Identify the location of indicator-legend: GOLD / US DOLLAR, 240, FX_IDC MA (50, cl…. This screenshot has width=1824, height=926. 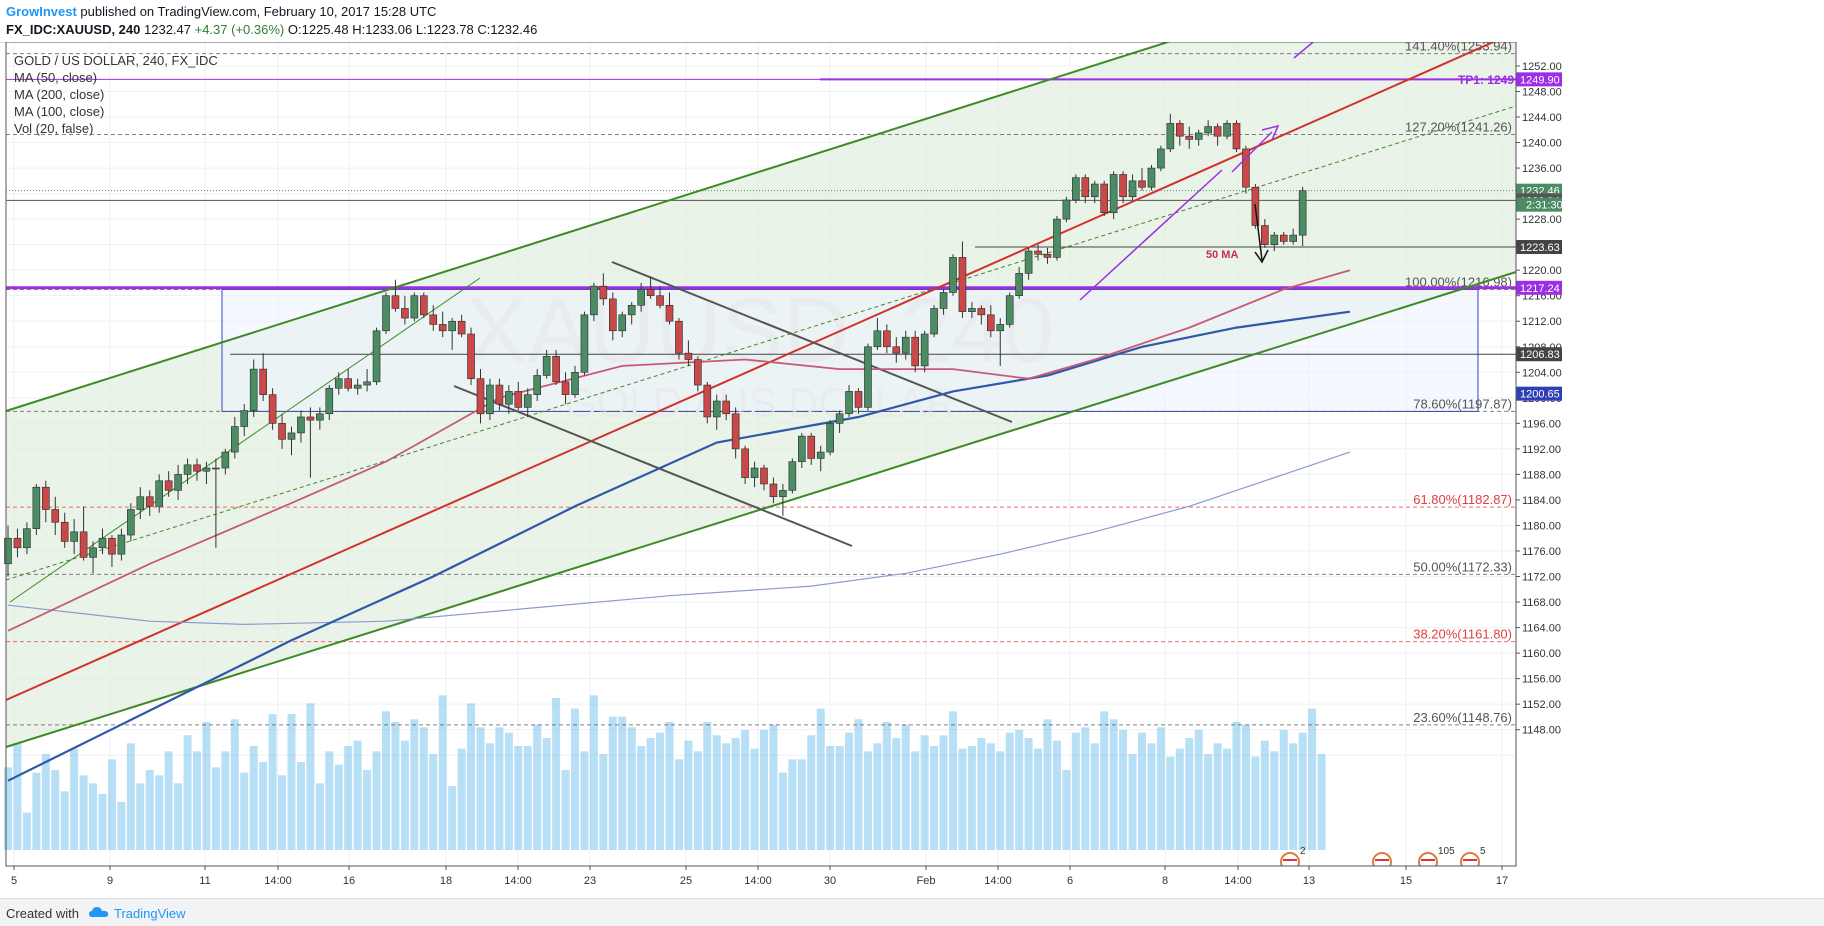
(116, 94).